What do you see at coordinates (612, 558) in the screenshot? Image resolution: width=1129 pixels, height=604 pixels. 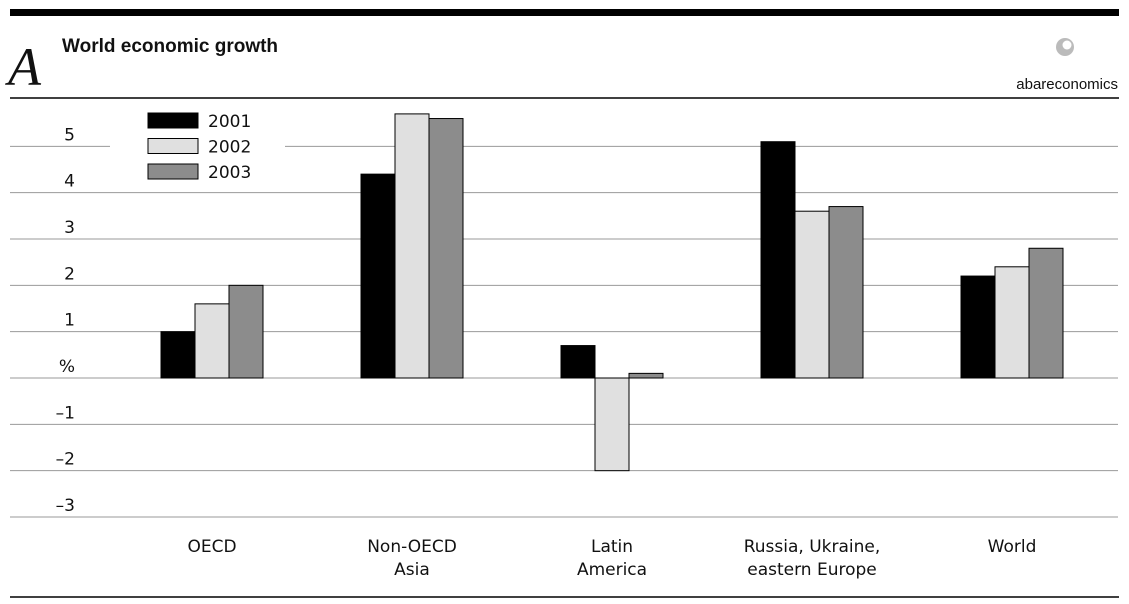 I see `x-tick-label: Latin America` at bounding box center [612, 558].